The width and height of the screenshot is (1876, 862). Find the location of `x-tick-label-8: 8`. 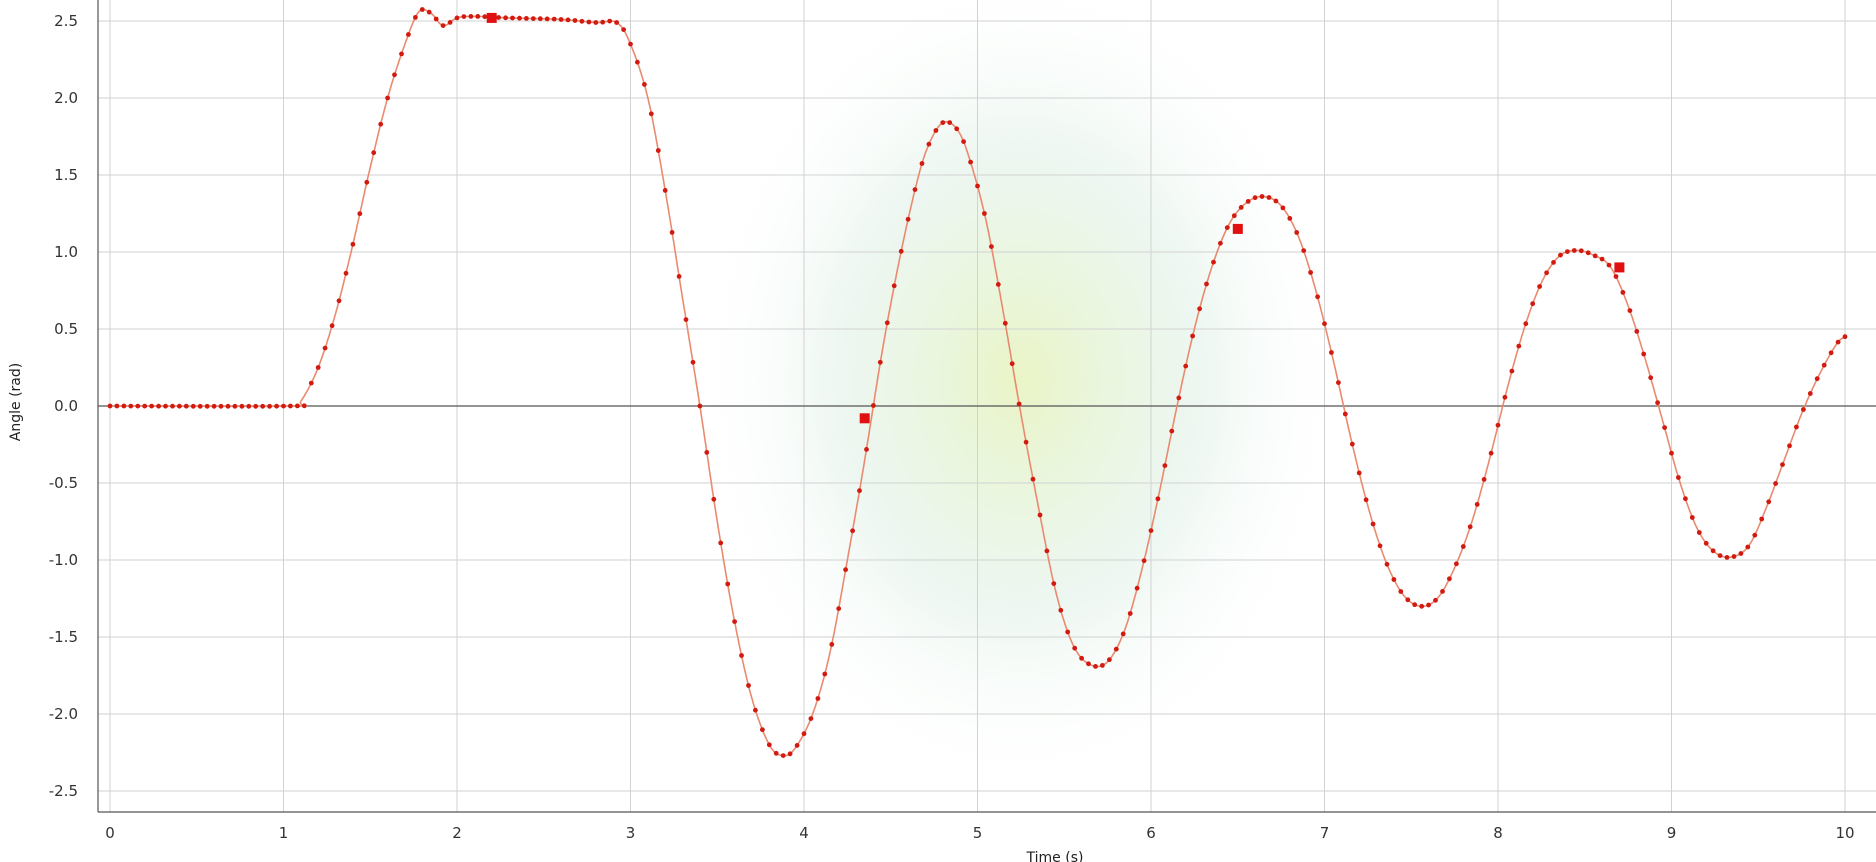

x-tick-label-8: 8 is located at coordinates (1498, 833).